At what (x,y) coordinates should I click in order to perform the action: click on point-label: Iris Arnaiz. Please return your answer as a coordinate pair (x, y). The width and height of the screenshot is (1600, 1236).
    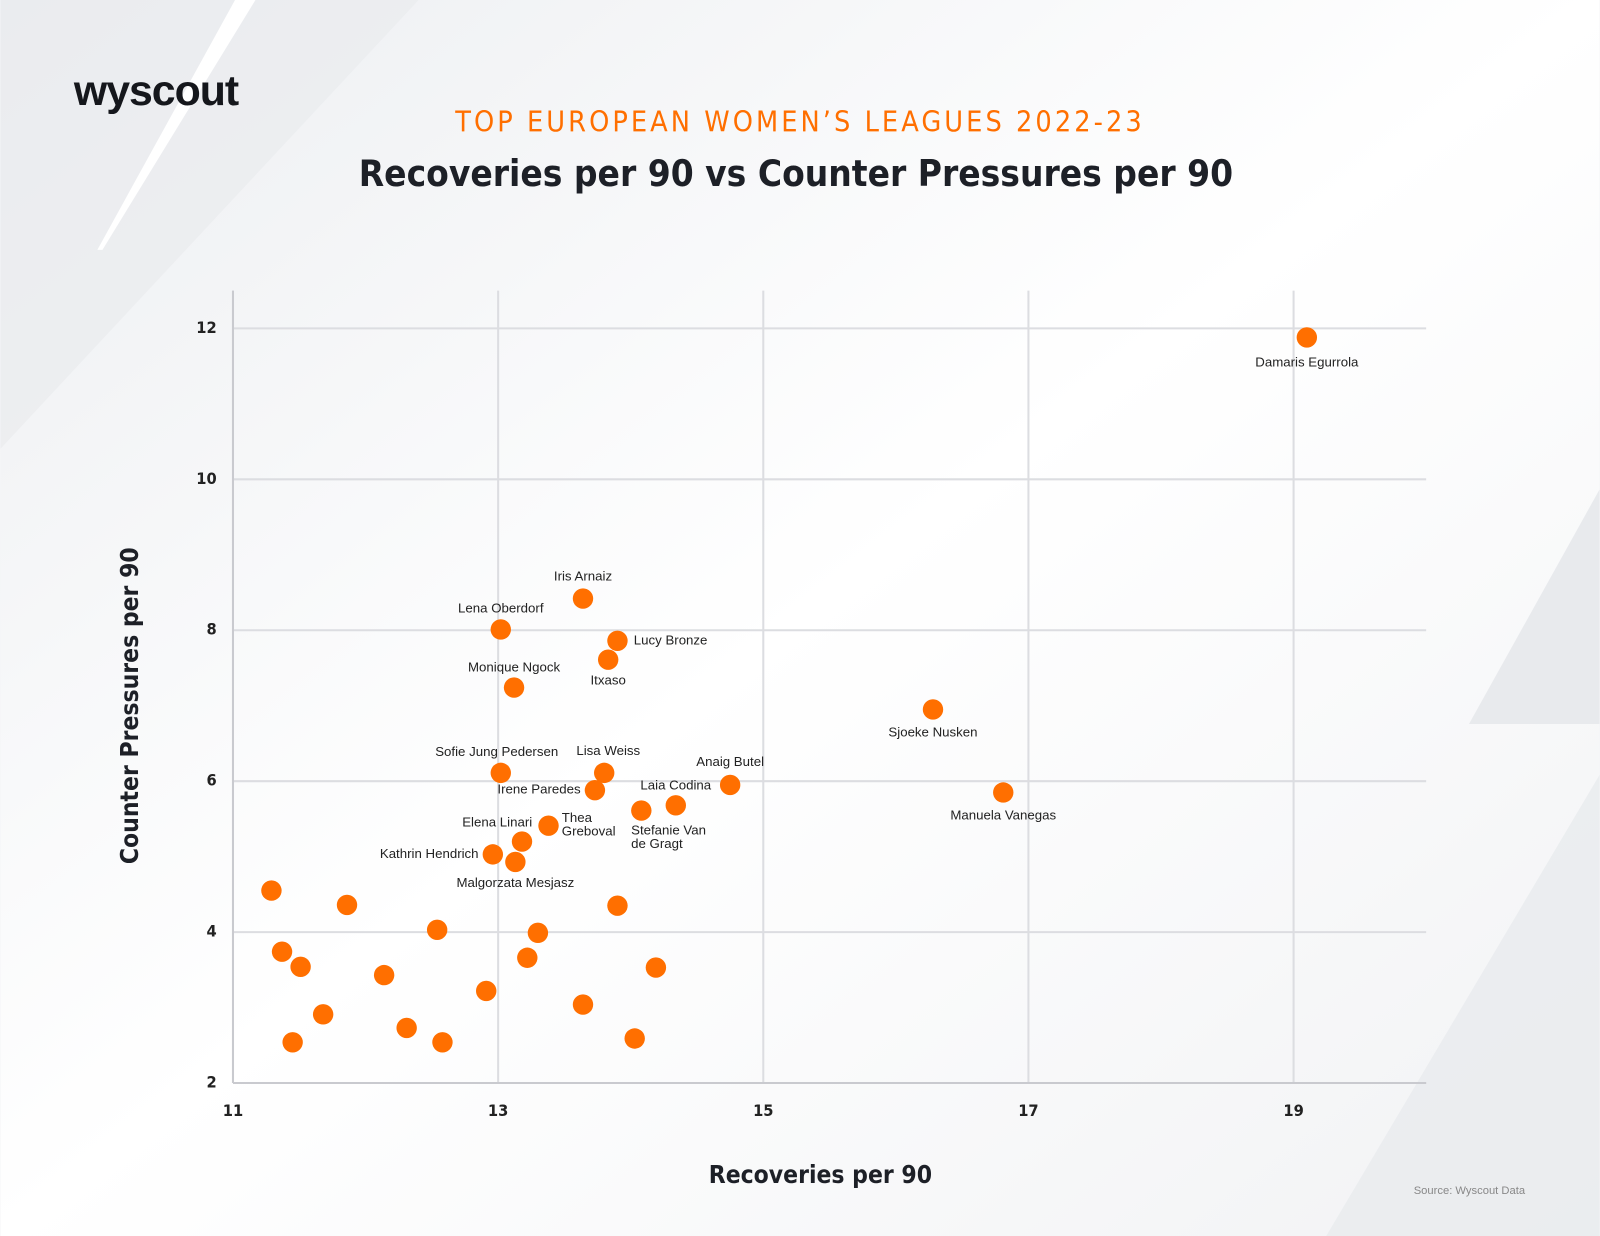
    Looking at the image, I should click on (583, 576).